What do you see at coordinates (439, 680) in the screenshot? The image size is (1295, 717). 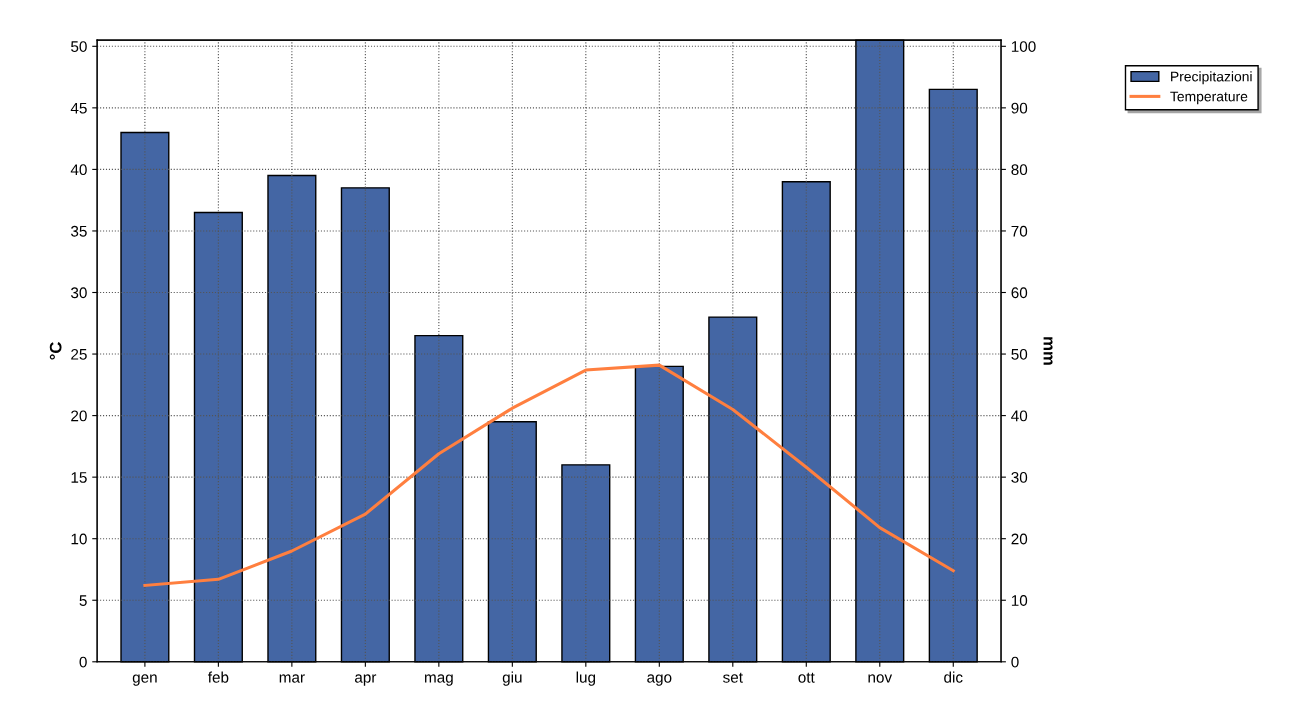 I see `x-tick-label: mag` at bounding box center [439, 680].